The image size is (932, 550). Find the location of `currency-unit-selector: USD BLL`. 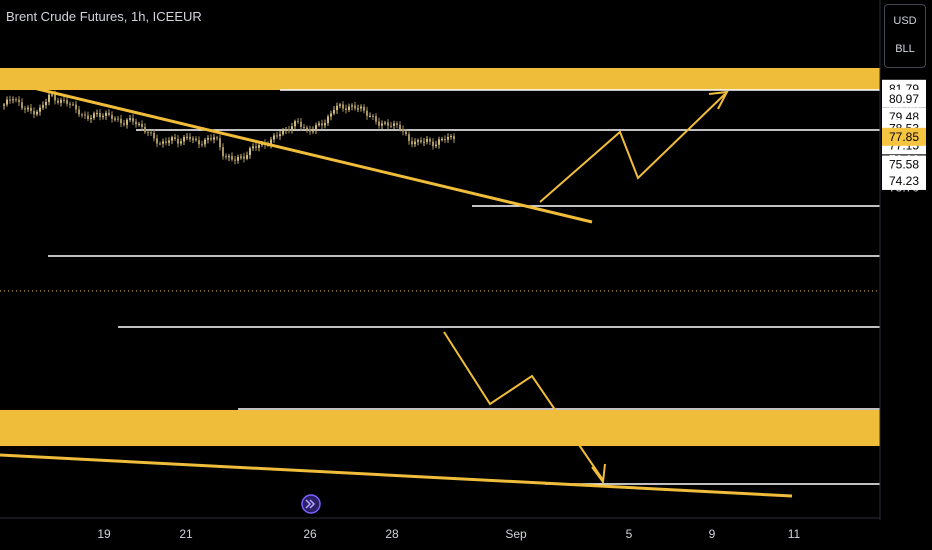

currency-unit-selector: USD BLL is located at coordinates (905, 36).